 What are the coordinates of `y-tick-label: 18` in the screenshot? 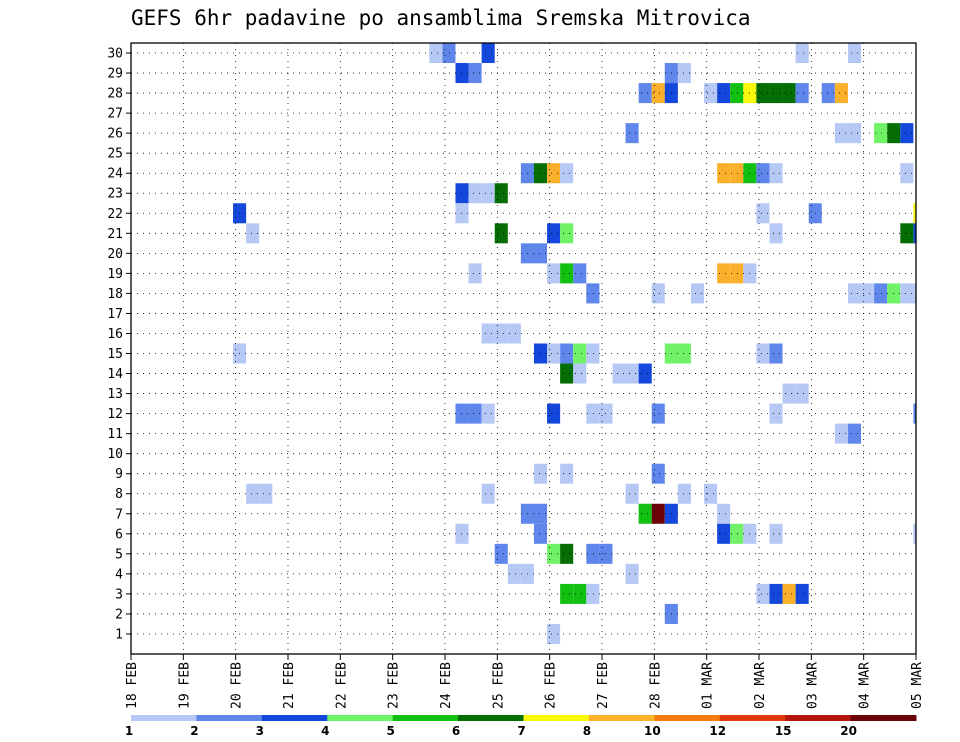 It's located at (115, 294).